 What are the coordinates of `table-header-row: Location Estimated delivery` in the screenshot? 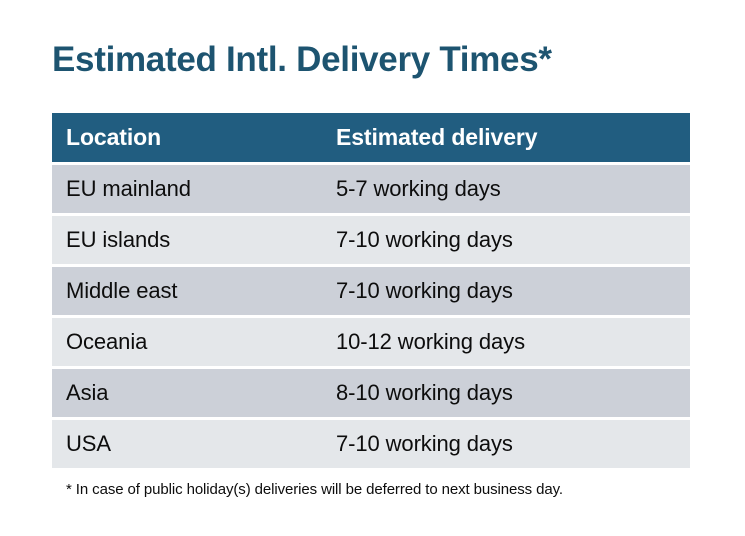 It's located at (371, 137).